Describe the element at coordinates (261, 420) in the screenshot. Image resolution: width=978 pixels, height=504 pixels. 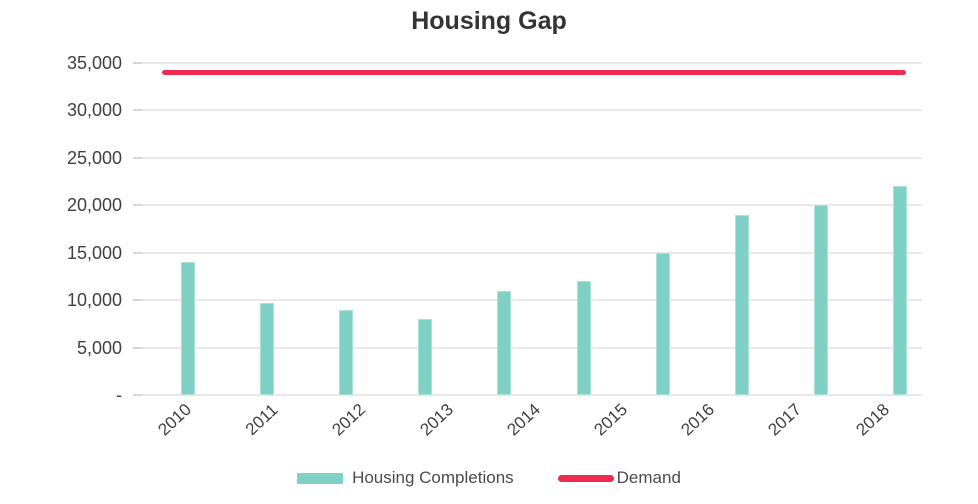
I see `x-axis-tick-label-2011: 2011` at that location.